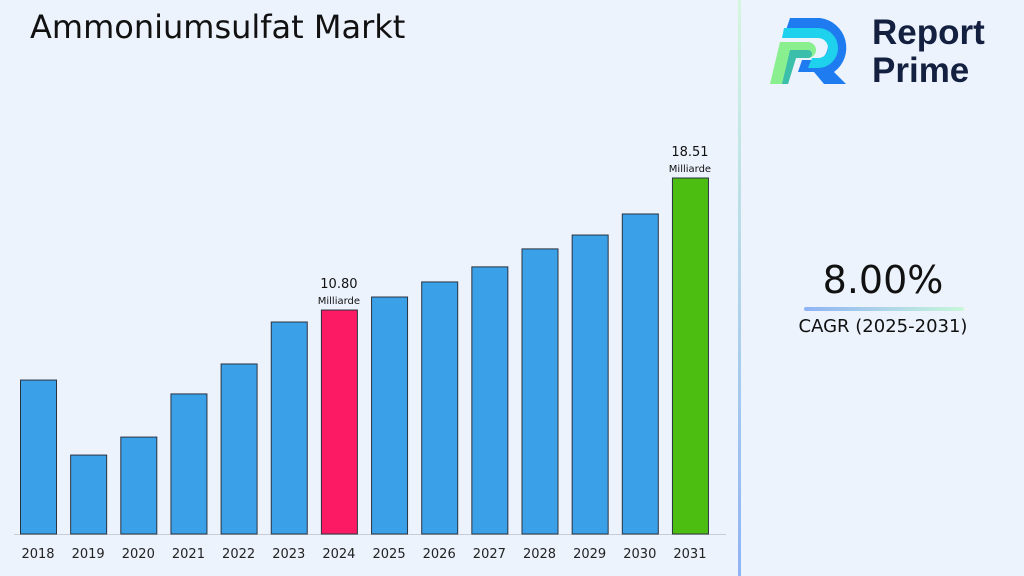  I want to click on logo-text: Report Prime, so click(928, 52).